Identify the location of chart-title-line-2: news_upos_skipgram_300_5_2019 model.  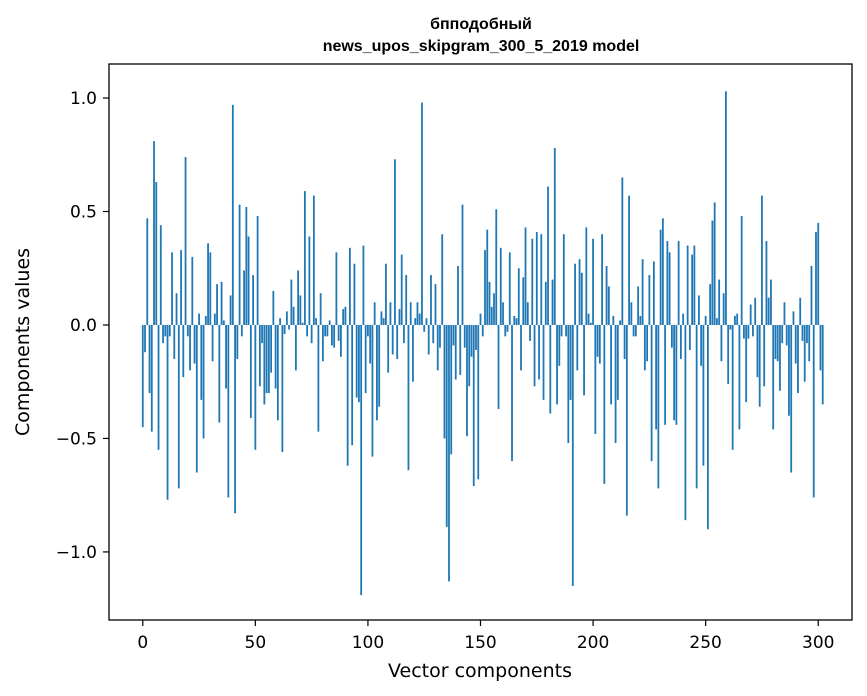
(481, 46).